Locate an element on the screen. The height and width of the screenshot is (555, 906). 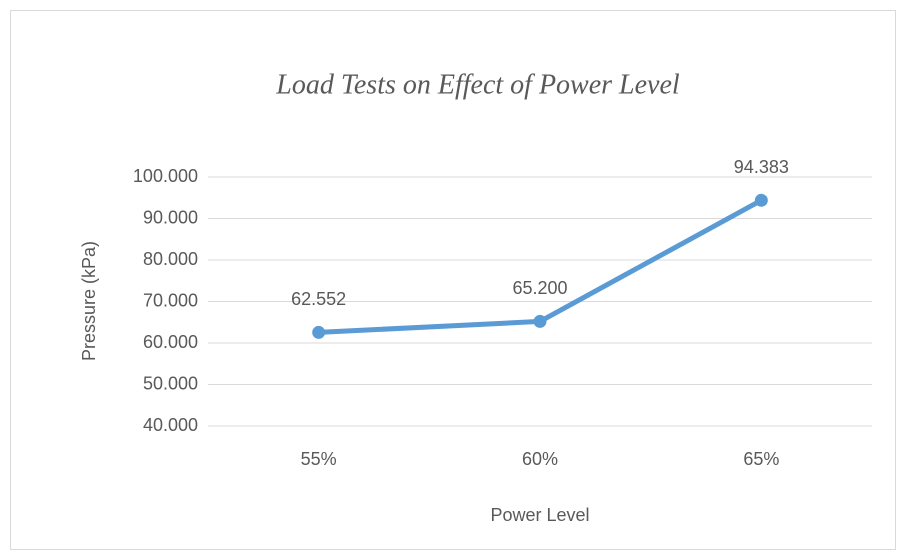
y-tick-label: 70.000 is located at coordinates (170, 300).